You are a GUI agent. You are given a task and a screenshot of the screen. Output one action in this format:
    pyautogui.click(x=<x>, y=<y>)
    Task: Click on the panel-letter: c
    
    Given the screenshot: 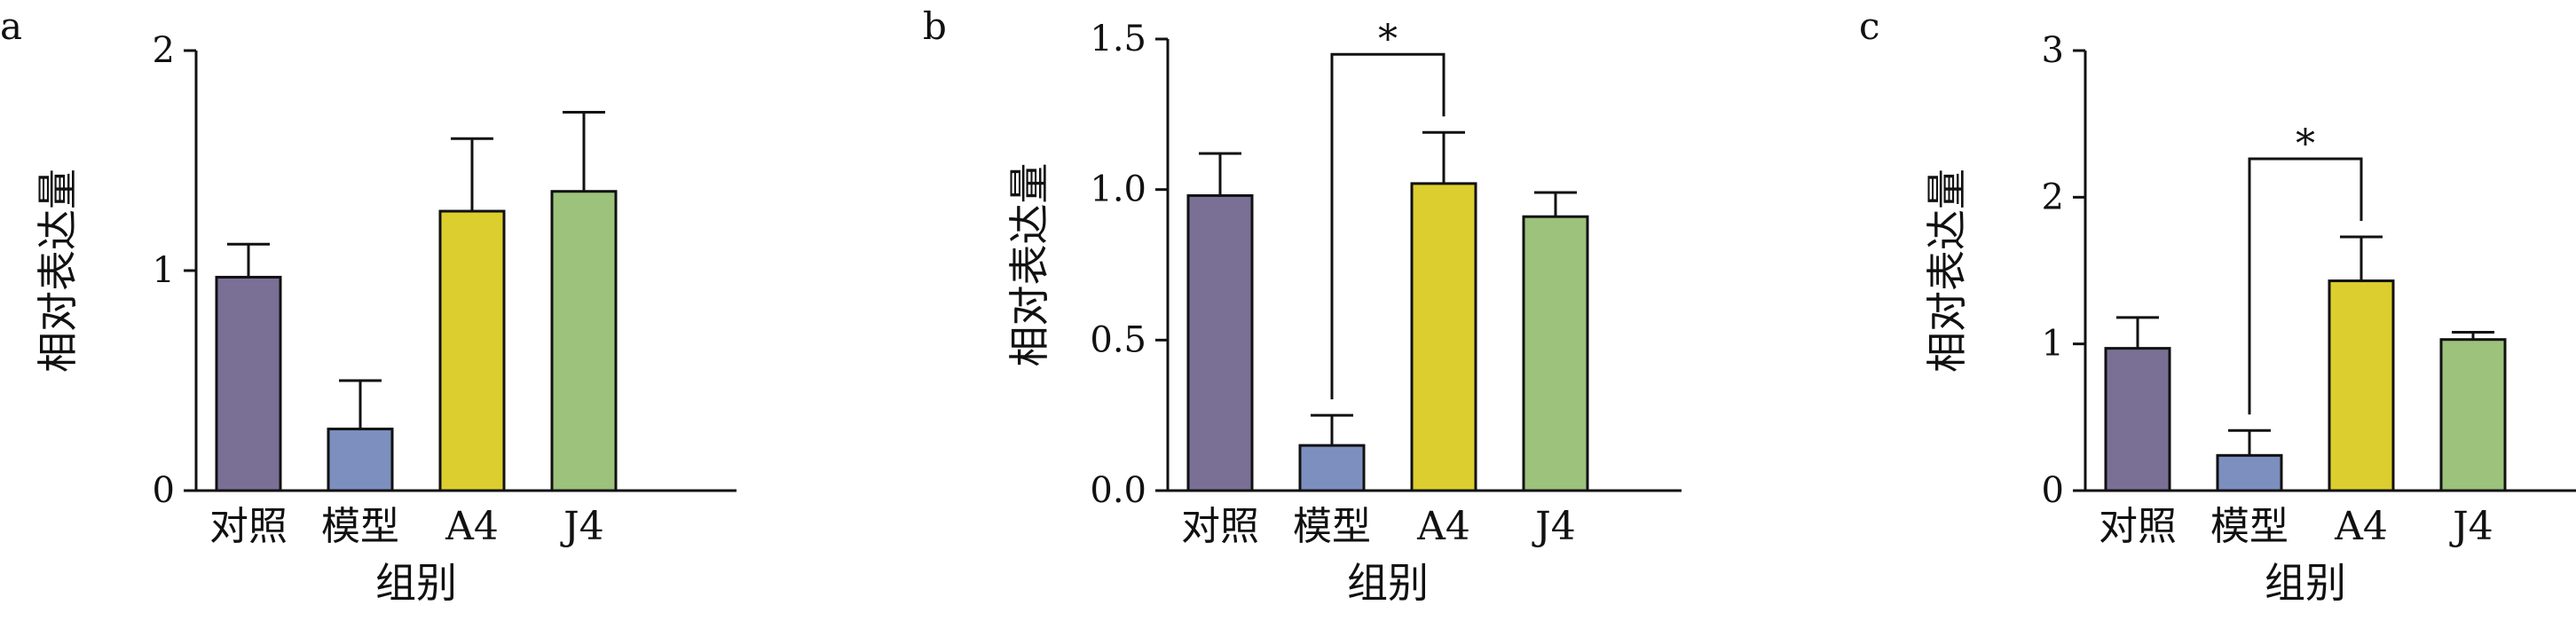 What is the action you would take?
    pyautogui.click(x=1869, y=26)
    